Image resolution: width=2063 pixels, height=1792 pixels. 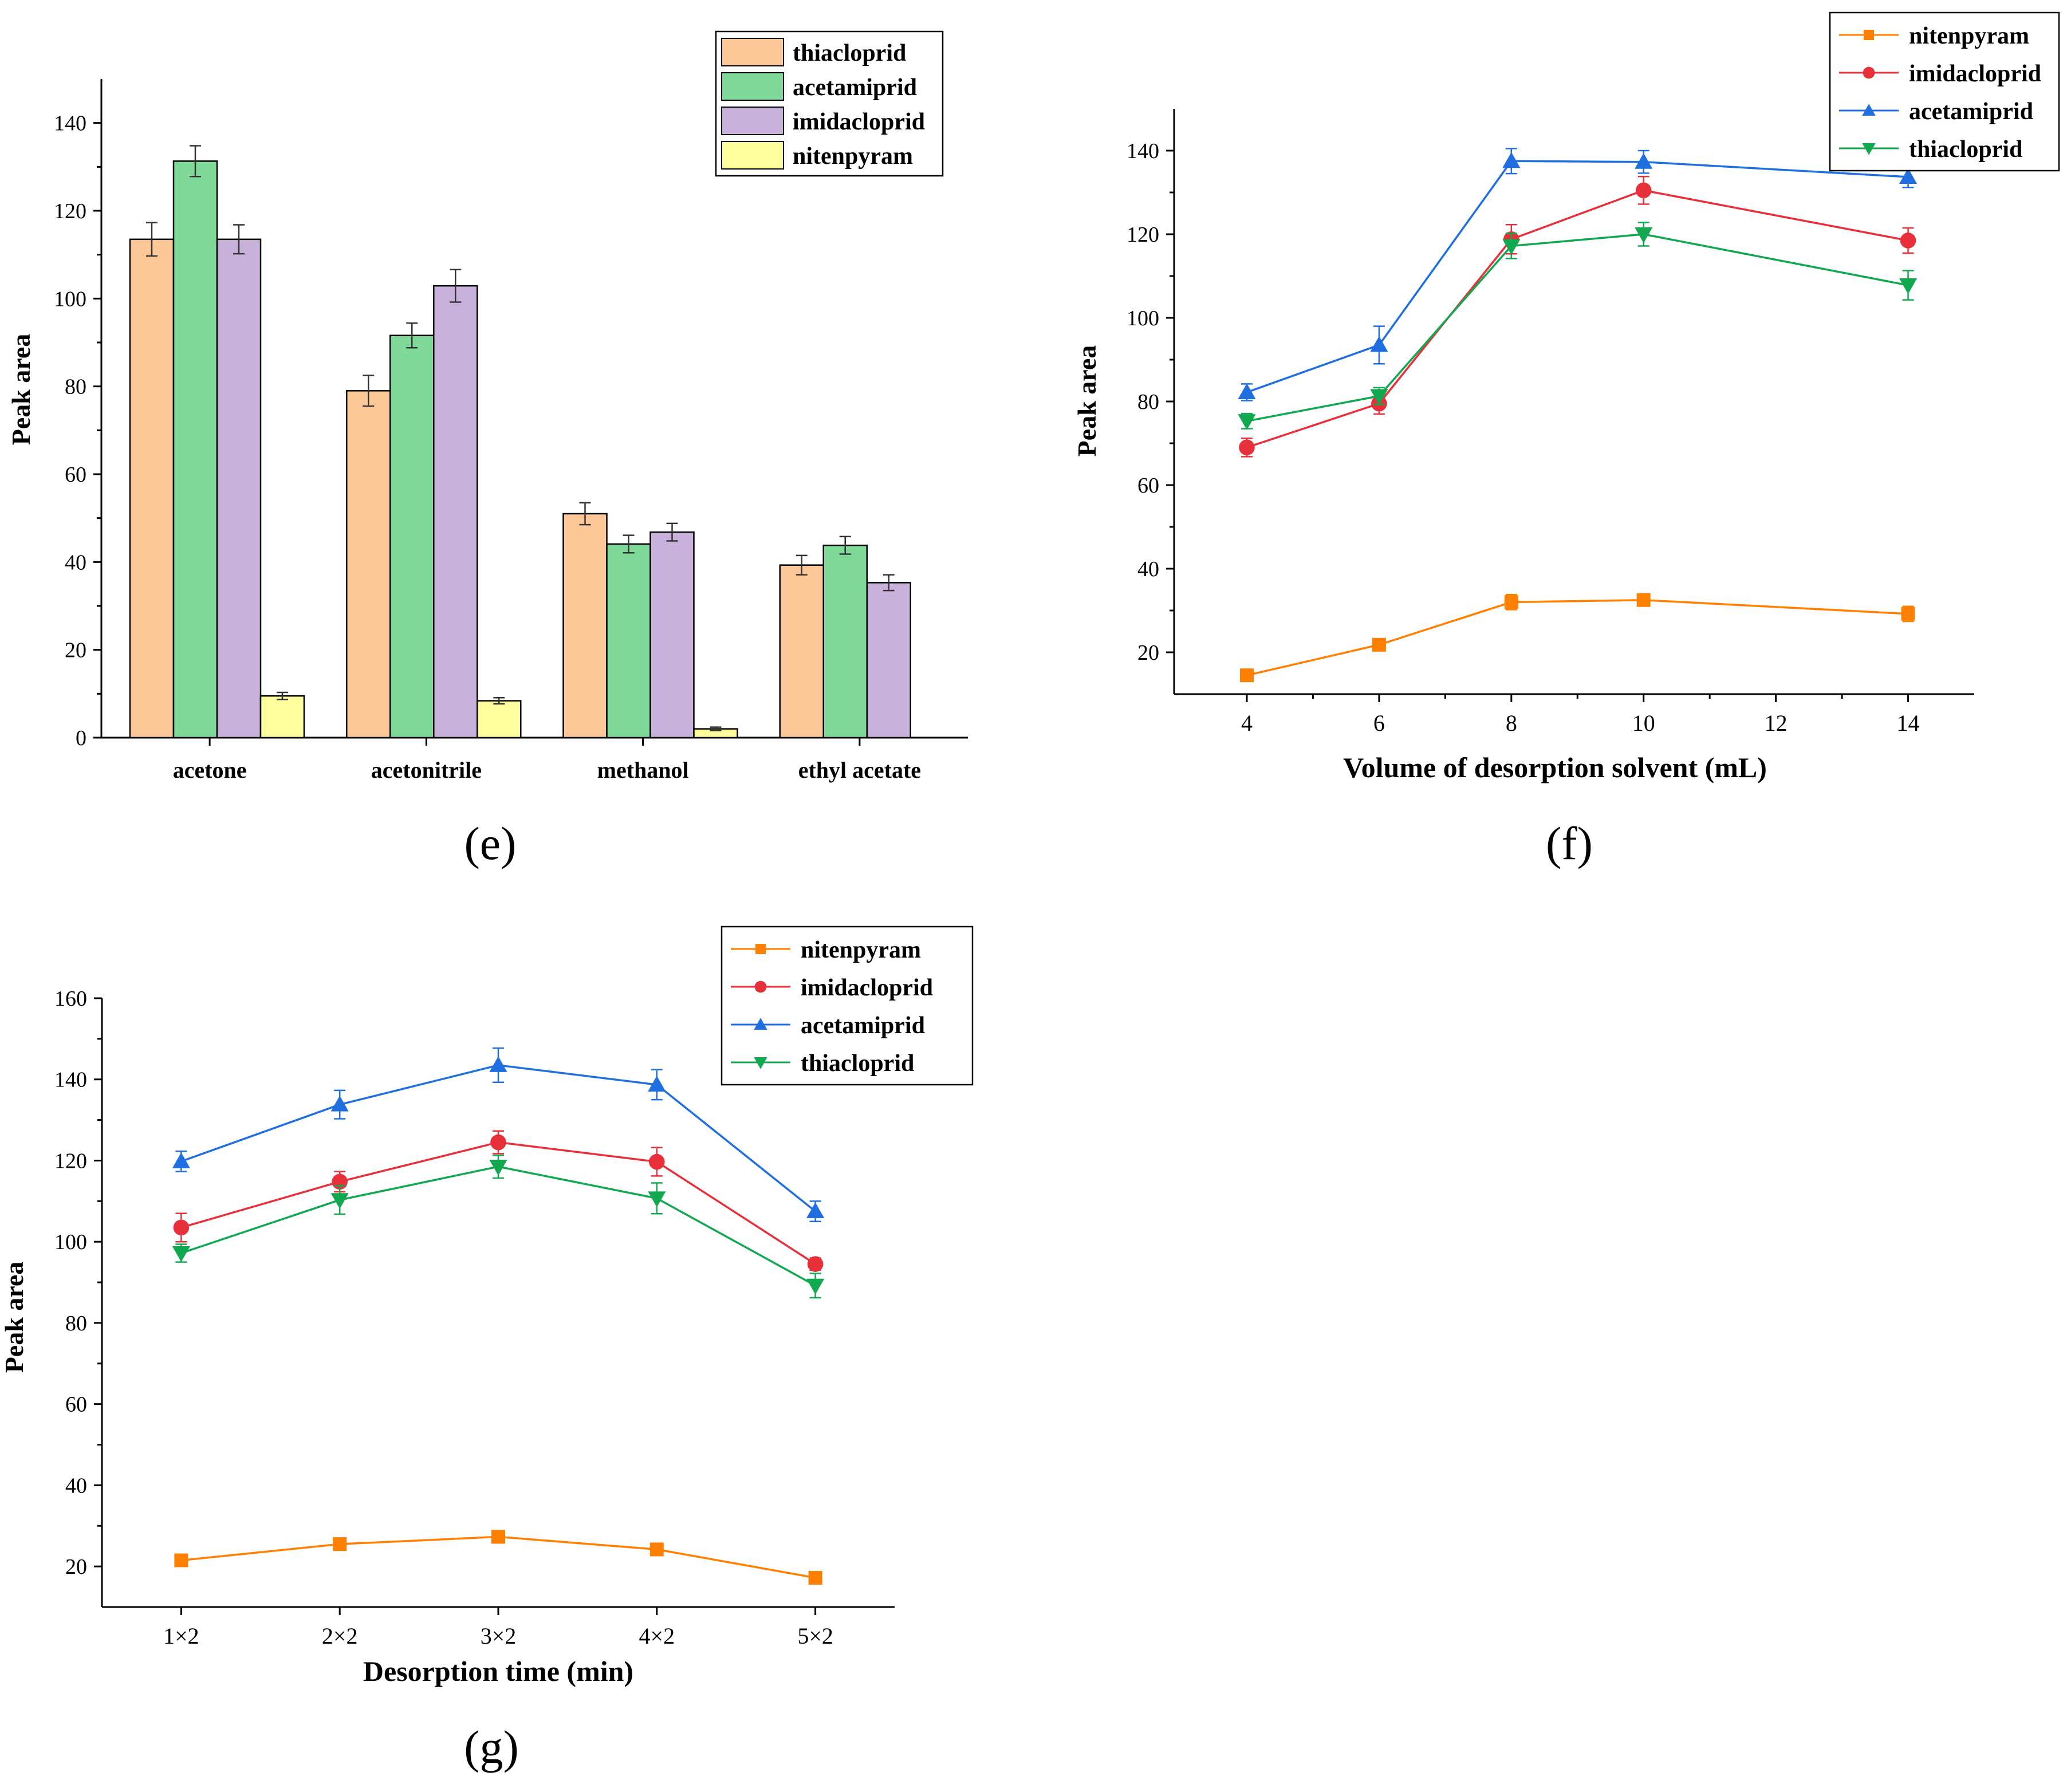 What do you see at coordinates (71, 999) in the screenshot?
I see `y-tick-label: 160` at bounding box center [71, 999].